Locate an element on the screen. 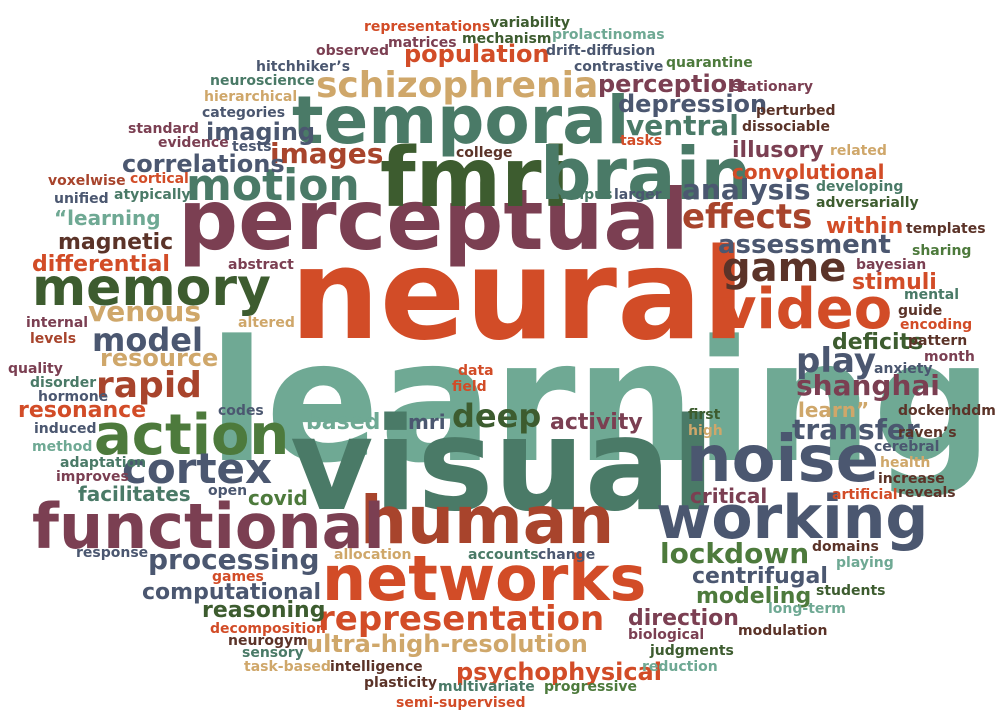 Image resolution: width=1000 pixels, height=726 pixels. word-71: hitchhiker’s is located at coordinates (303, 67).